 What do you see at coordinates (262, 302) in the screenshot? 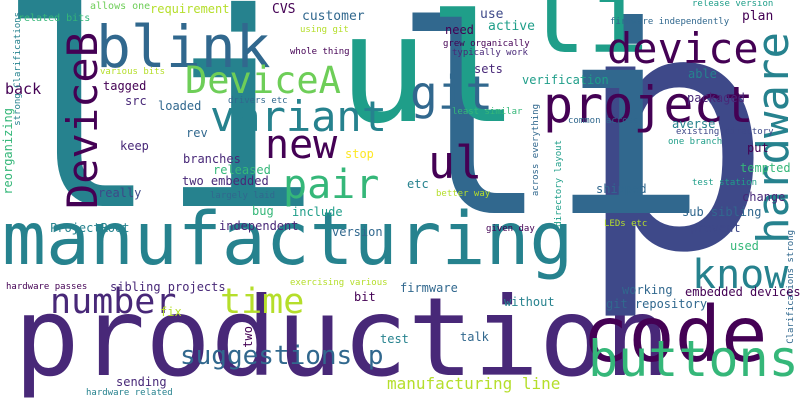
I see `cloud-word: time` at bounding box center [262, 302].